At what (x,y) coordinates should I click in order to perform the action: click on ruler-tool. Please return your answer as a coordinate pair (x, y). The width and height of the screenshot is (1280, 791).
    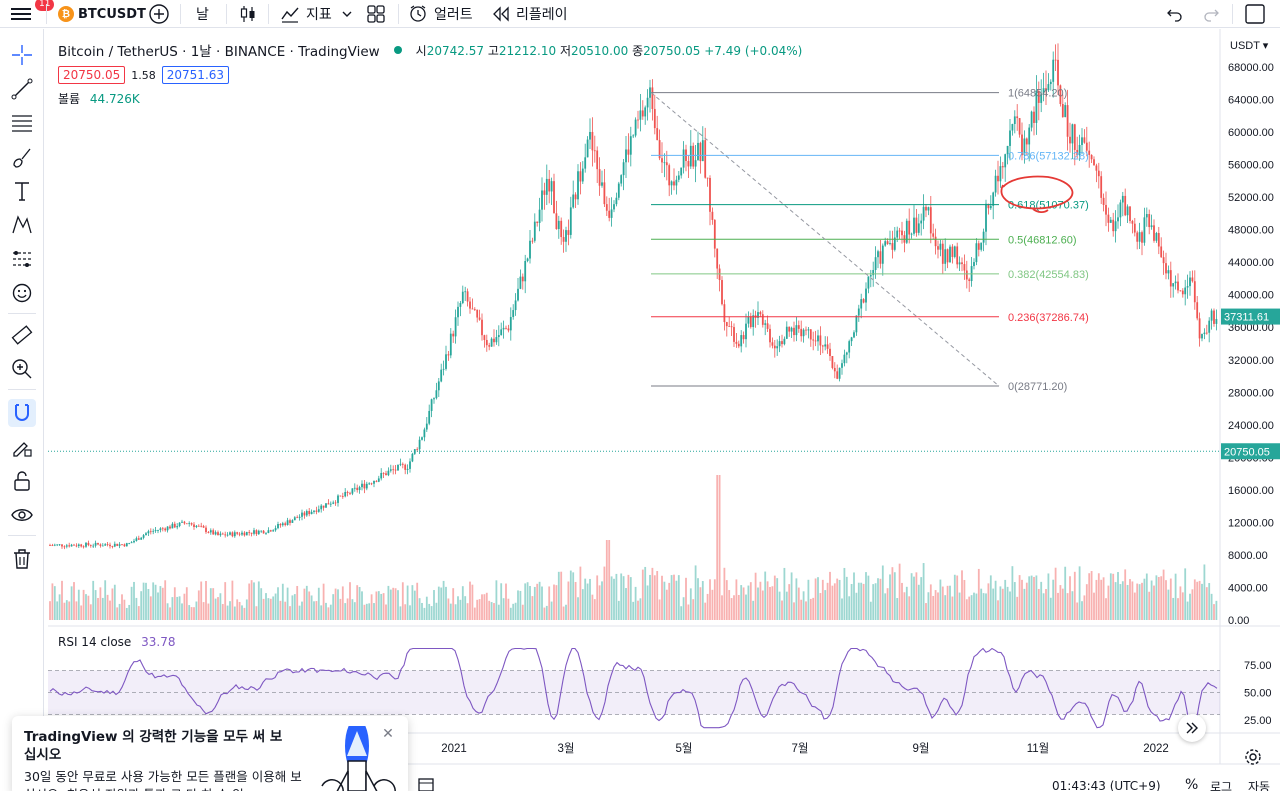
    Looking at the image, I should click on (22, 335).